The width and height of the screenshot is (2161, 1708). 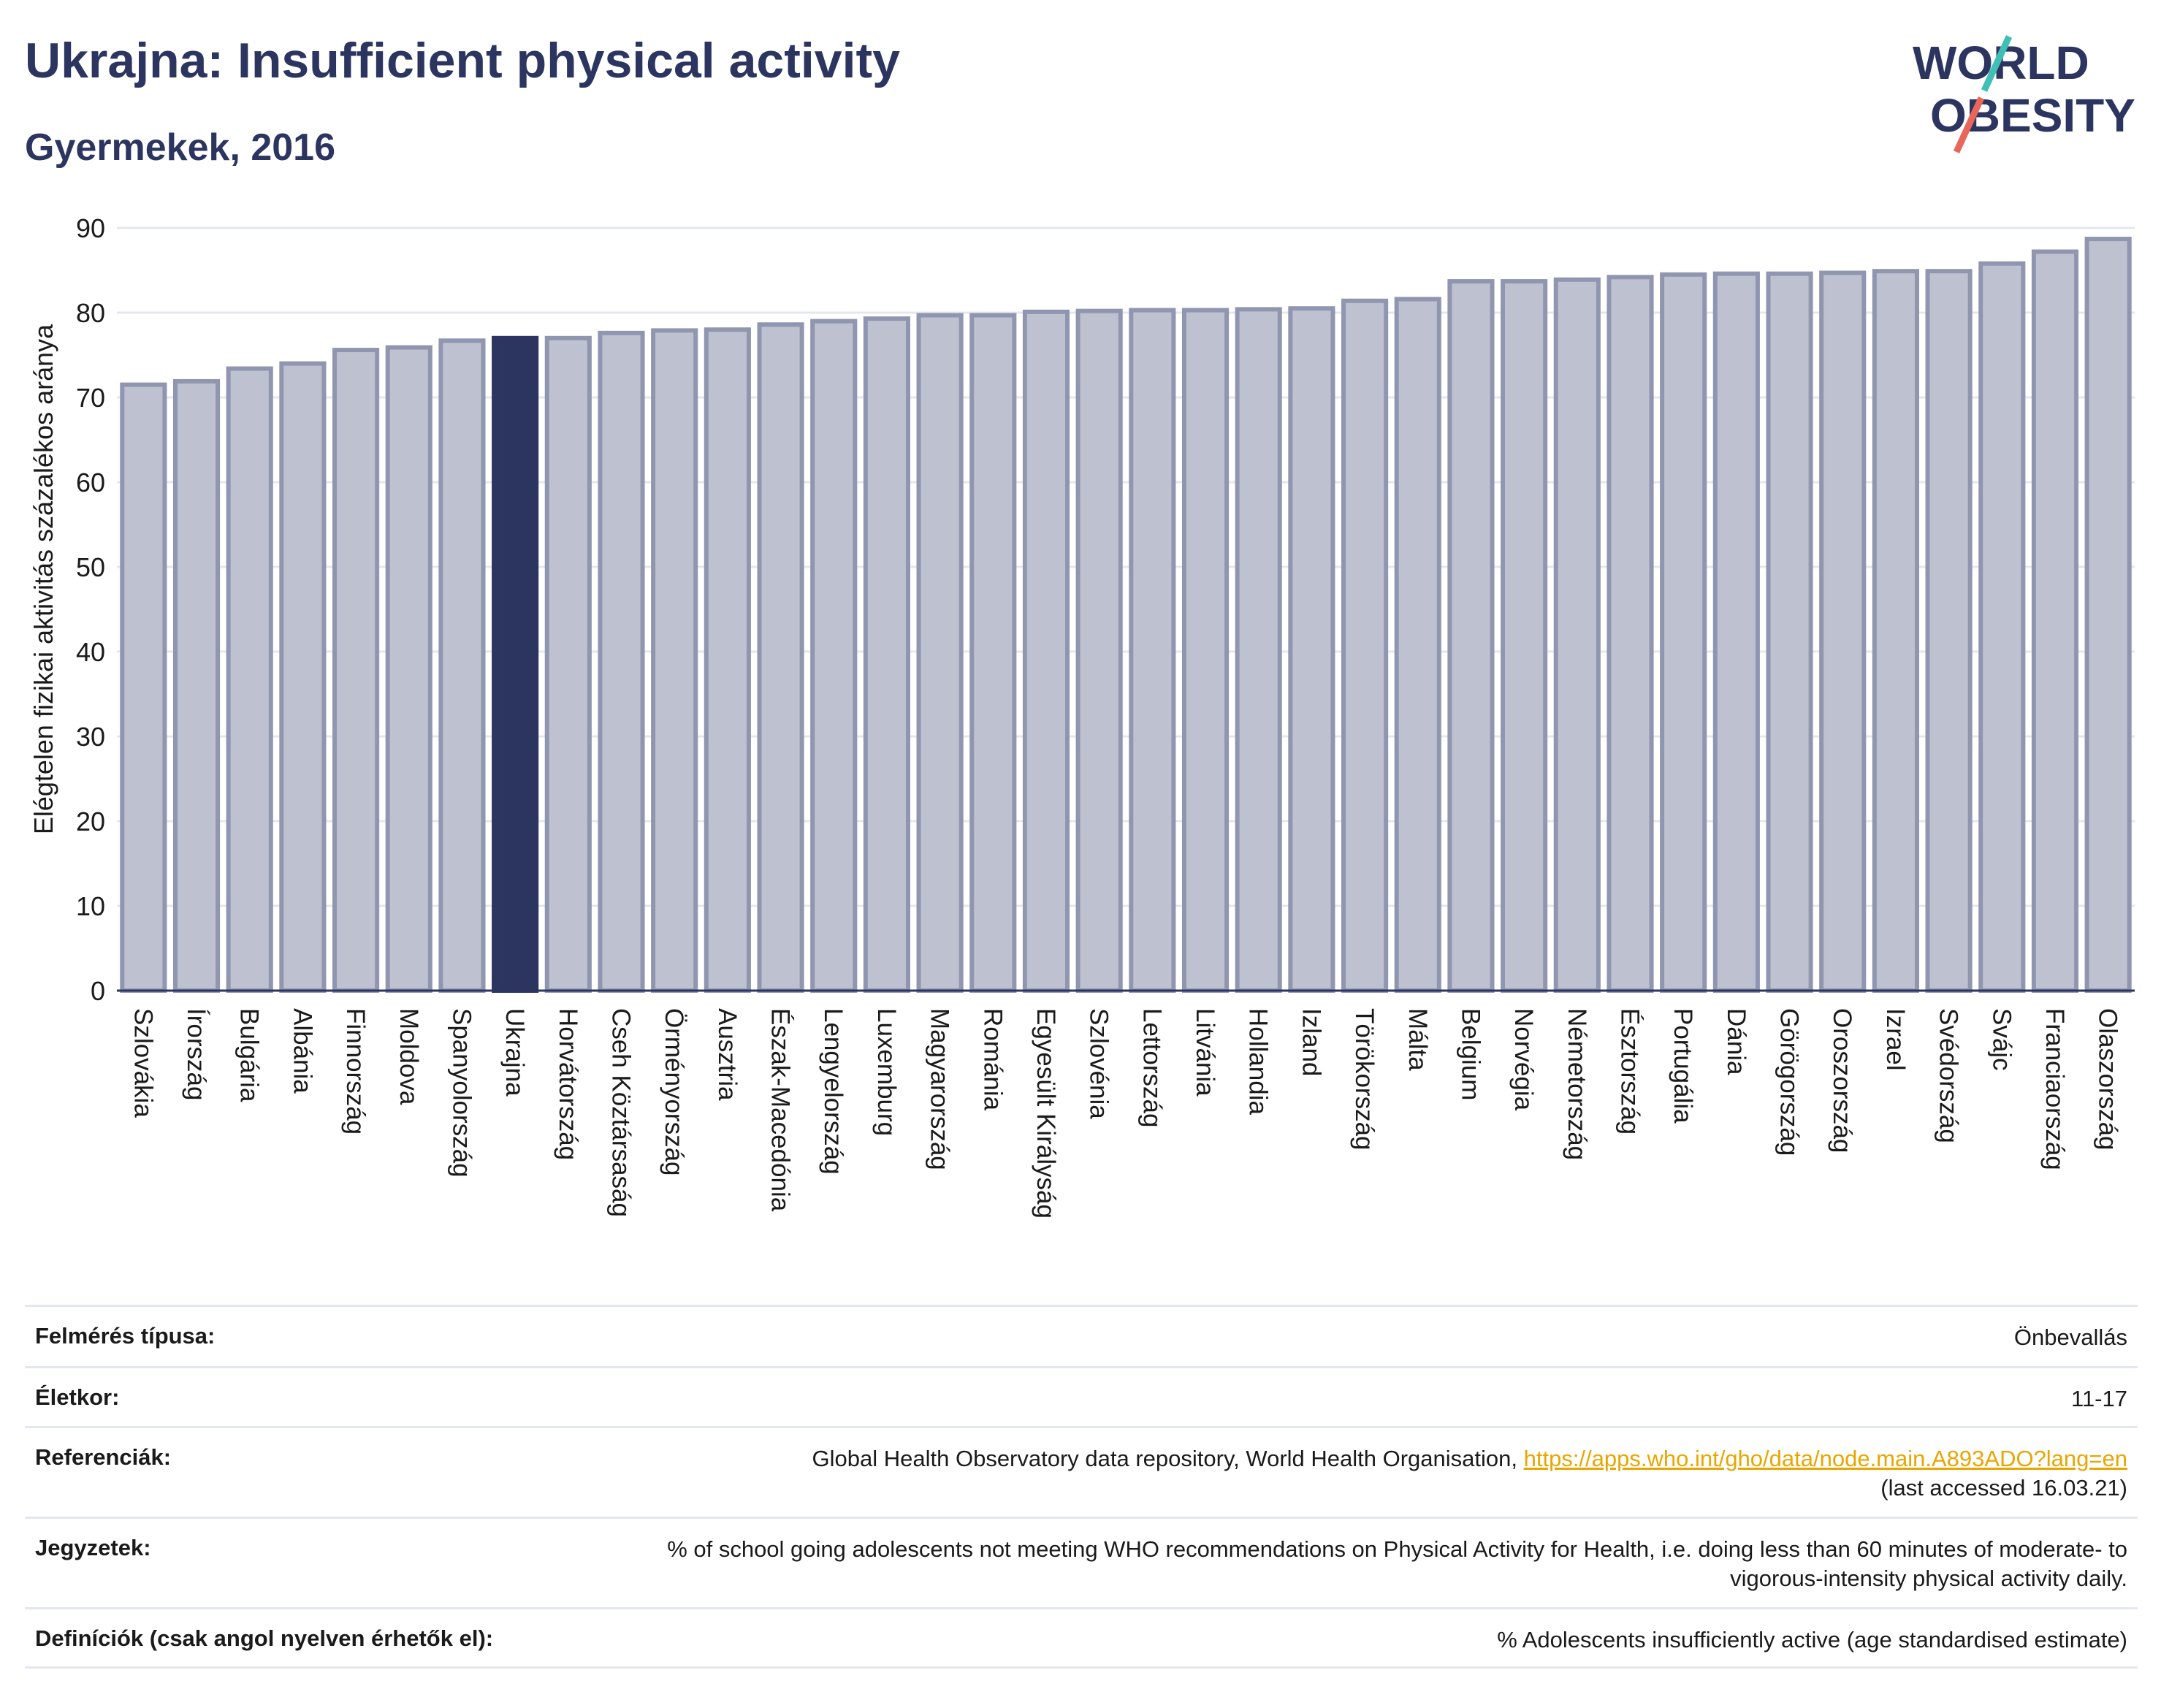 I want to click on bar-szlovákia, so click(x=143, y=687).